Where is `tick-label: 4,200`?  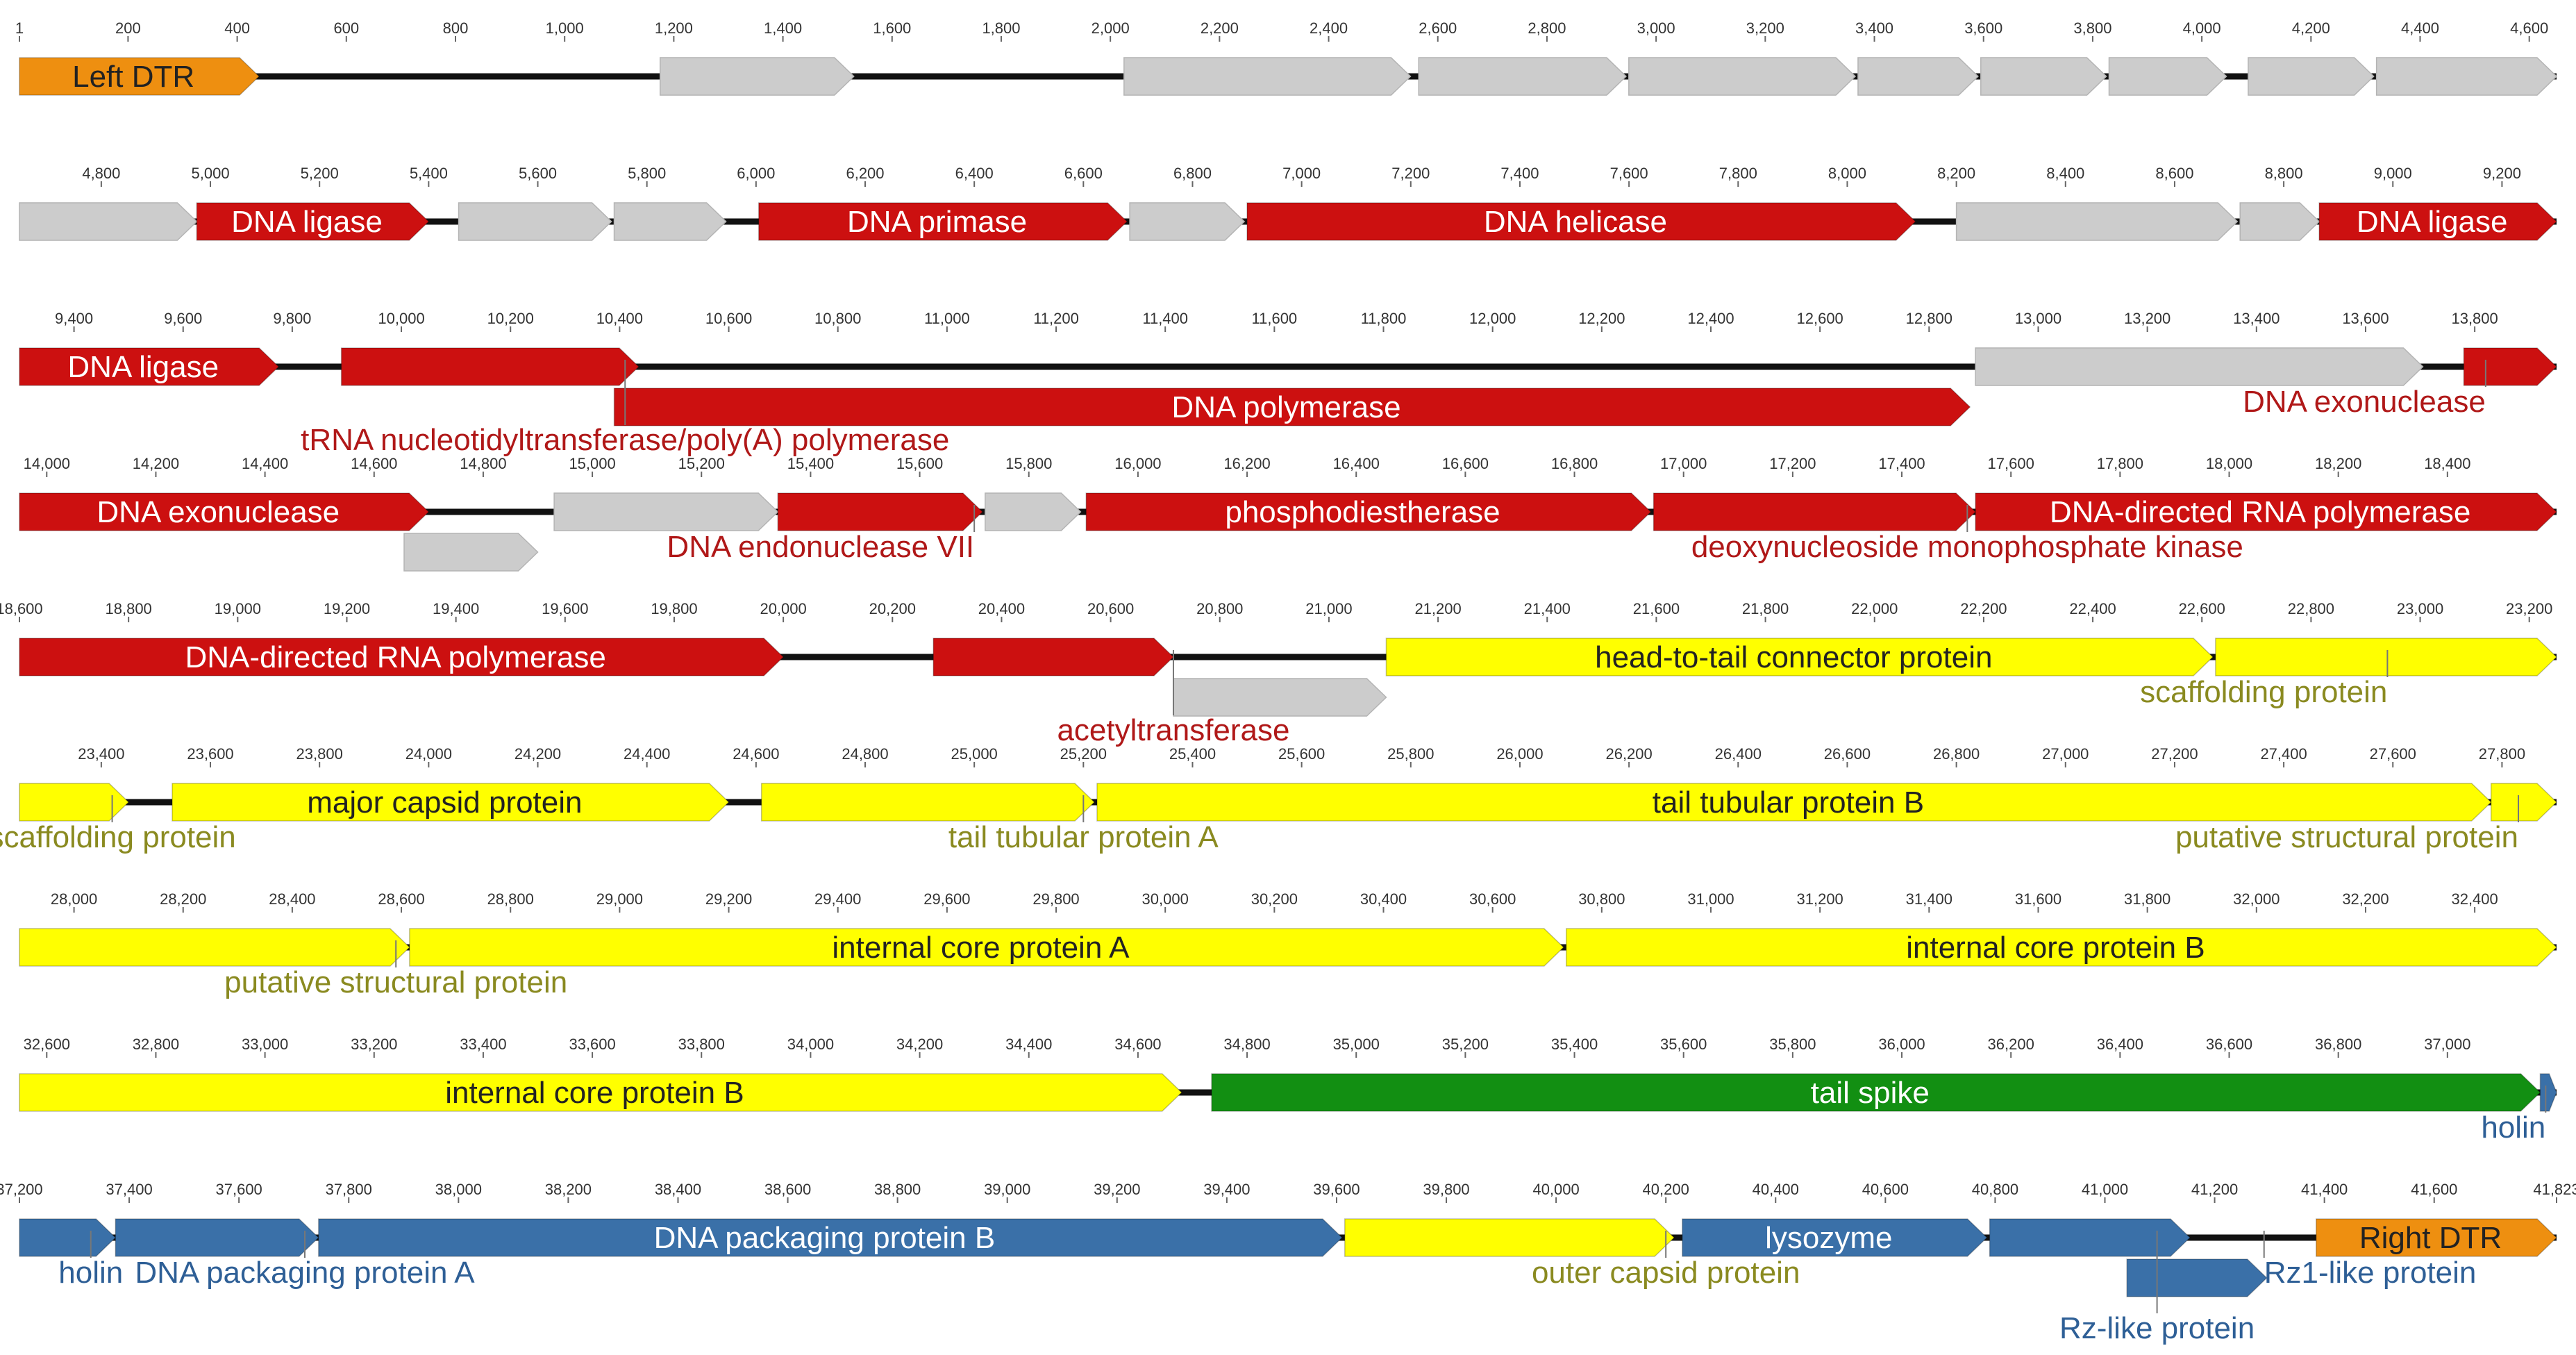 tick-label: 4,200 is located at coordinates (2311, 28).